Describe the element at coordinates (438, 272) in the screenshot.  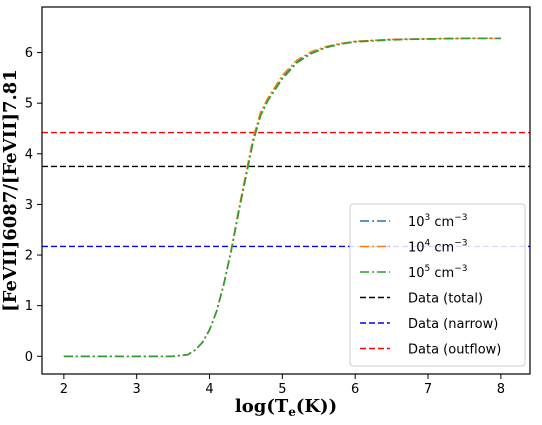
I see `legend-entry: 105 cm−3` at that location.